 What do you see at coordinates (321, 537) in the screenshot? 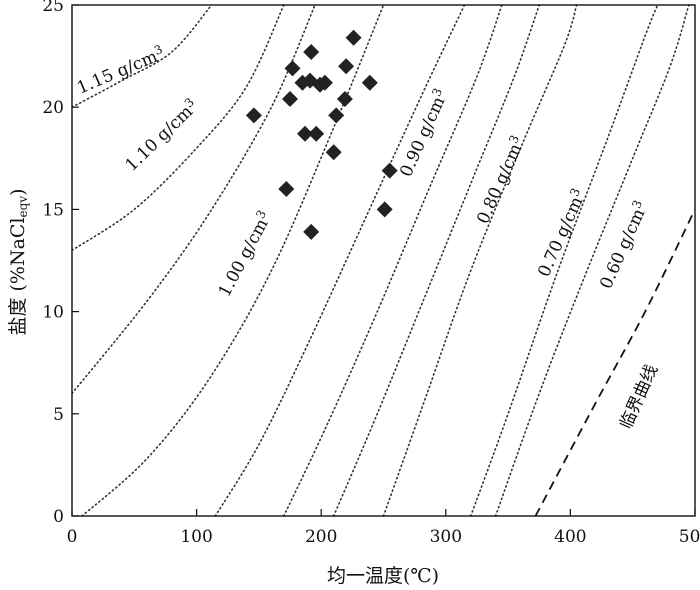
I see `x-tick-label-2: 200` at bounding box center [321, 537].